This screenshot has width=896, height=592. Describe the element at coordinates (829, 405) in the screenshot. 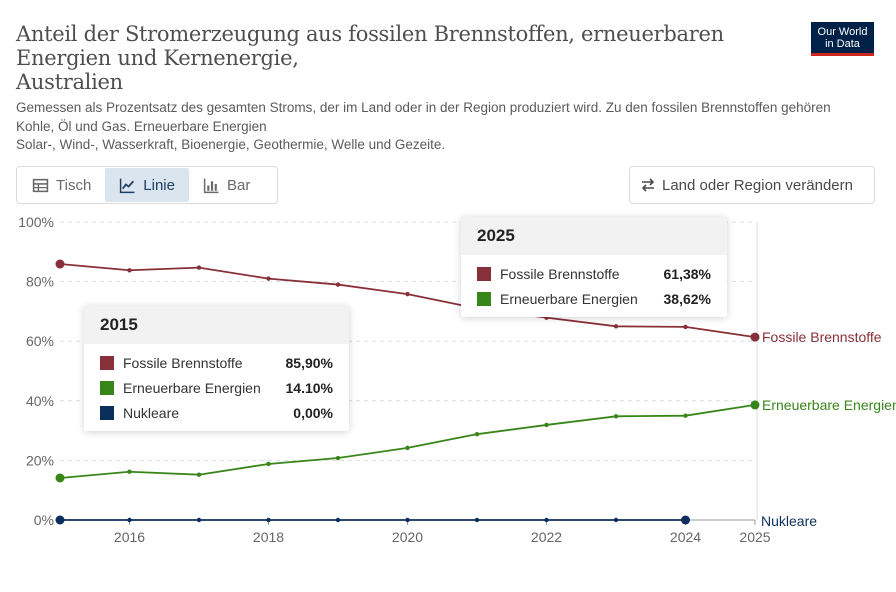

I see `series-end-label: Erneuerbare Energien` at that location.